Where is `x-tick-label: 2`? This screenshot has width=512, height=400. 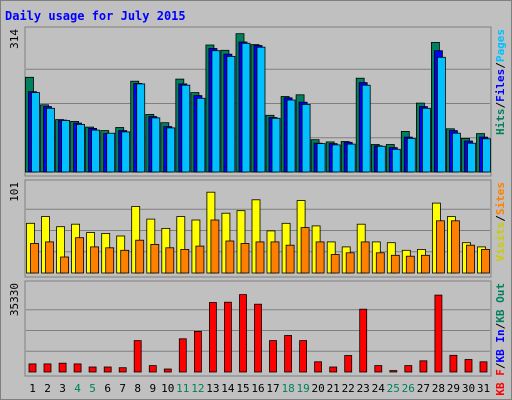 x-tick-label: 2 is located at coordinates (47, 388).